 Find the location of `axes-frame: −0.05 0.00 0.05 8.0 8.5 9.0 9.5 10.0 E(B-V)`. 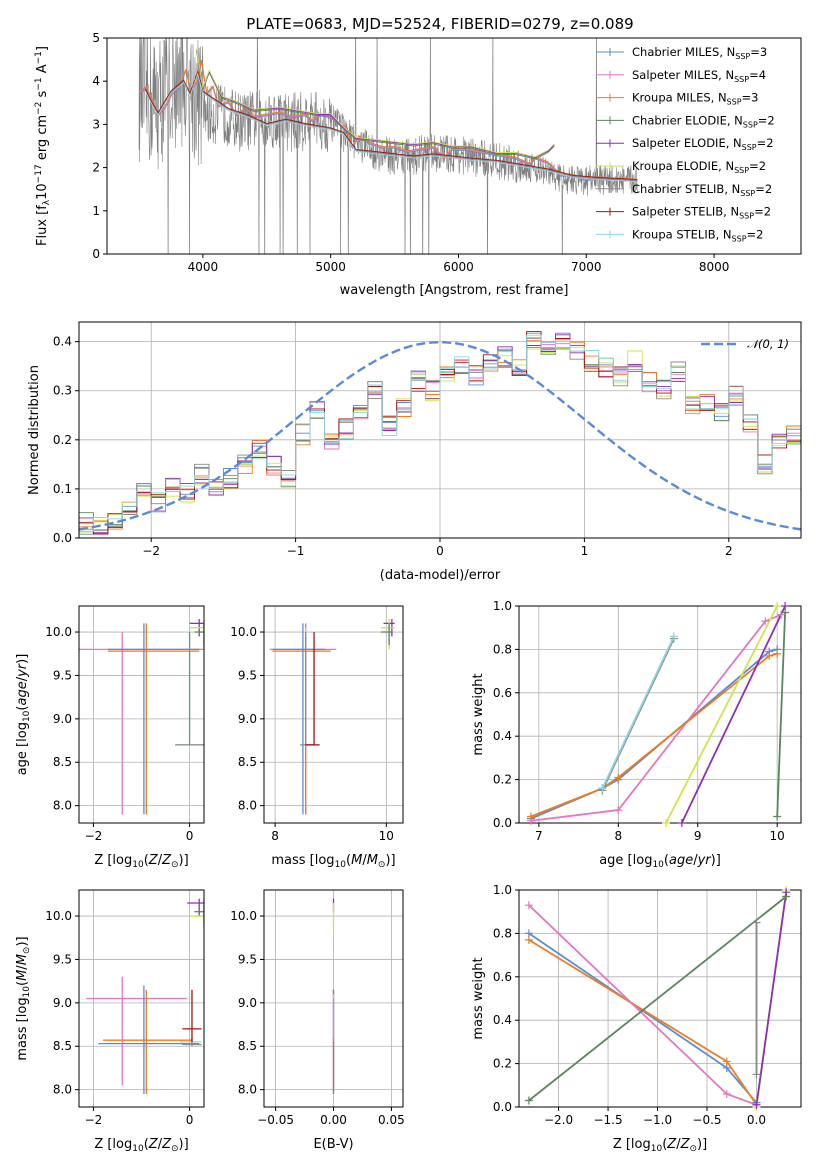

axes-frame: −0.05 0.00 0.05 8.0 8.5 9.0 9.5 10.0 E(B-V) is located at coordinates (317, 1020).